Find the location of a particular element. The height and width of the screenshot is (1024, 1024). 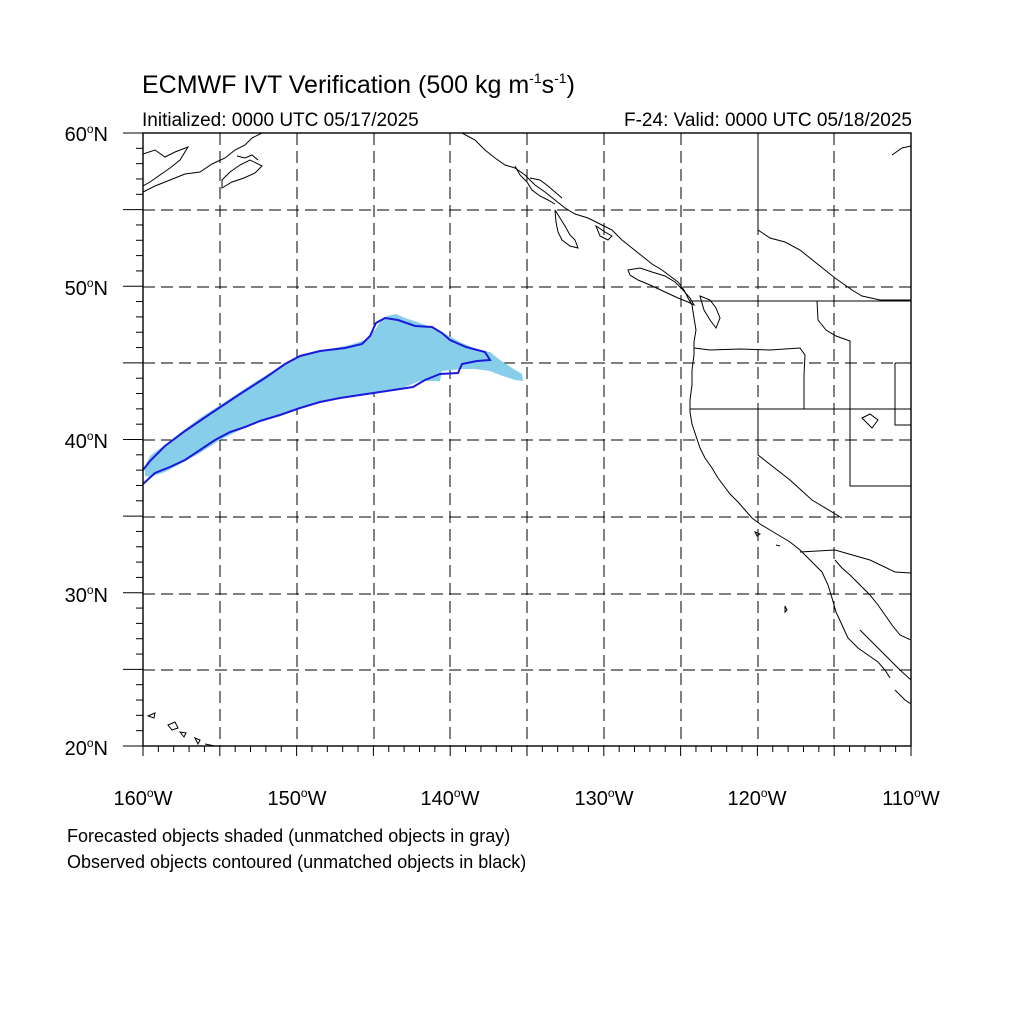

valid-time: F-24: Valid: 0000 UTC 05/18/2025 is located at coordinates (768, 120).